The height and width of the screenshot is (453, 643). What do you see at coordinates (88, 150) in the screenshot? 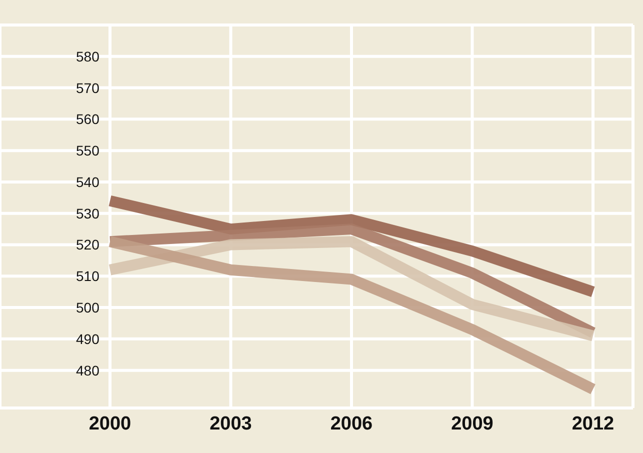
I see `y-tick-label: 550` at bounding box center [88, 150].